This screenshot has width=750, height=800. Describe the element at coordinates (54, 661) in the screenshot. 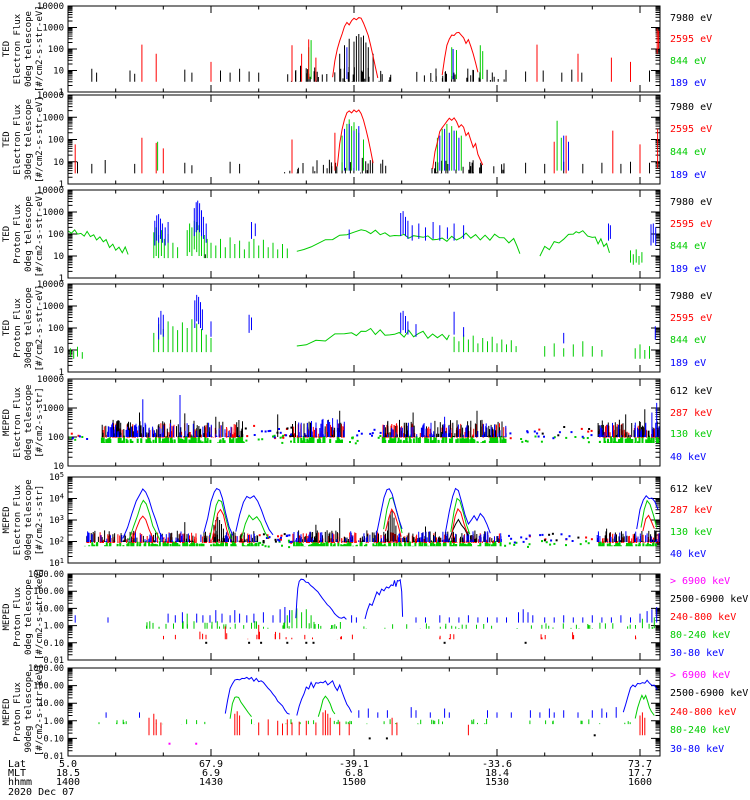

I see `y-tick-label: 0.01` at that location.